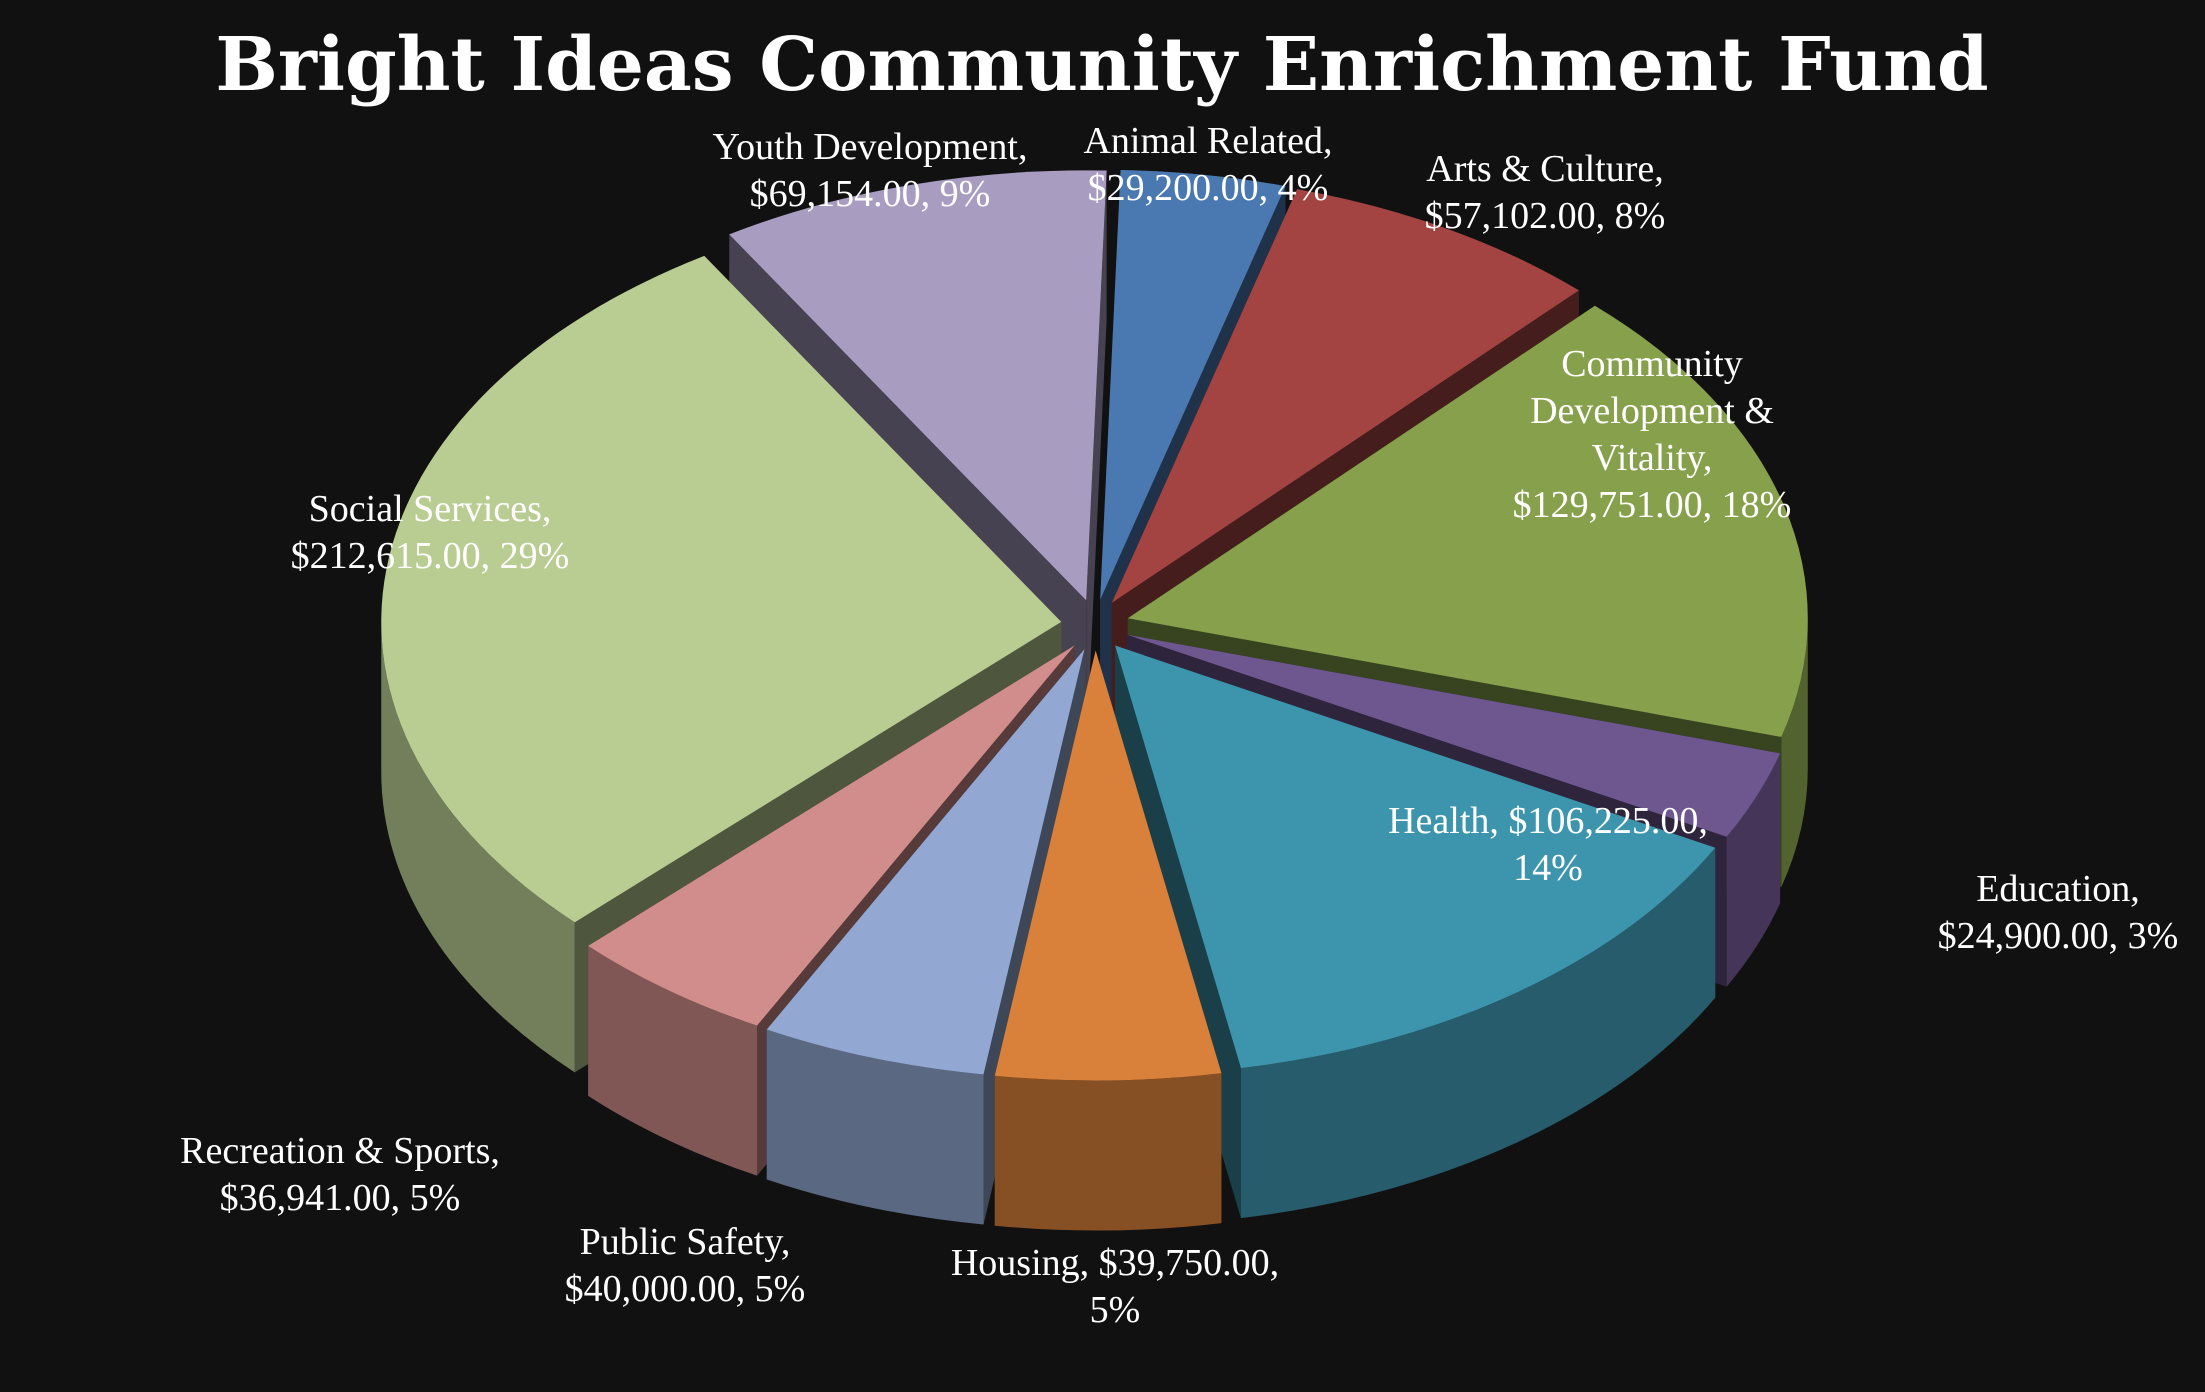 The height and width of the screenshot is (1392, 2205). What do you see at coordinates (1548, 821) in the screenshot?
I see `data-label-line: Health, $106,225.00,` at bounding box center [1548, 821].